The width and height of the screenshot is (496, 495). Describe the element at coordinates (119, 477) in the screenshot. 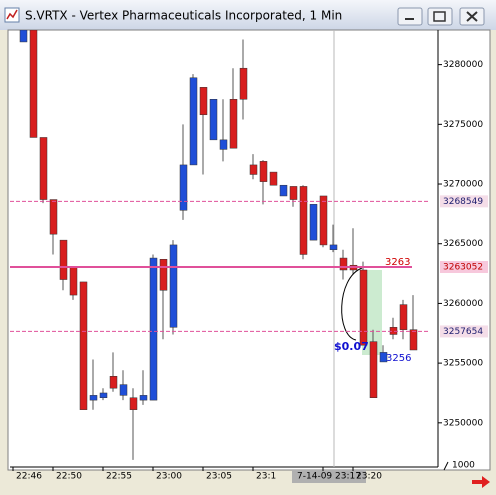

I see `x-tick-label: 22:55` at that location.